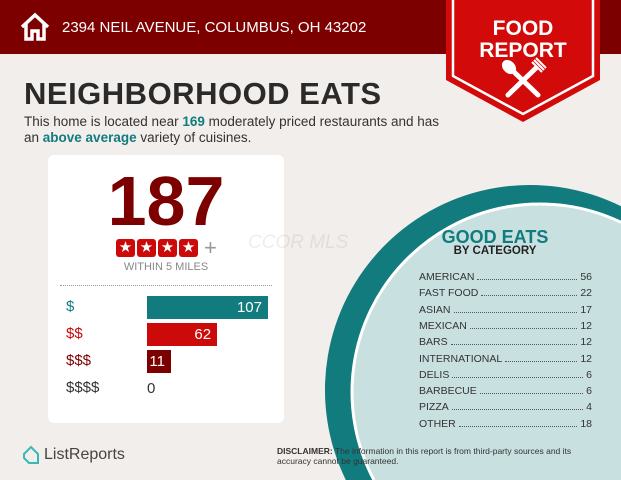 Image resolution: width=621 pixels, height=480 pixels. I want to click on logo-text: ListReports, so click(84, 454).